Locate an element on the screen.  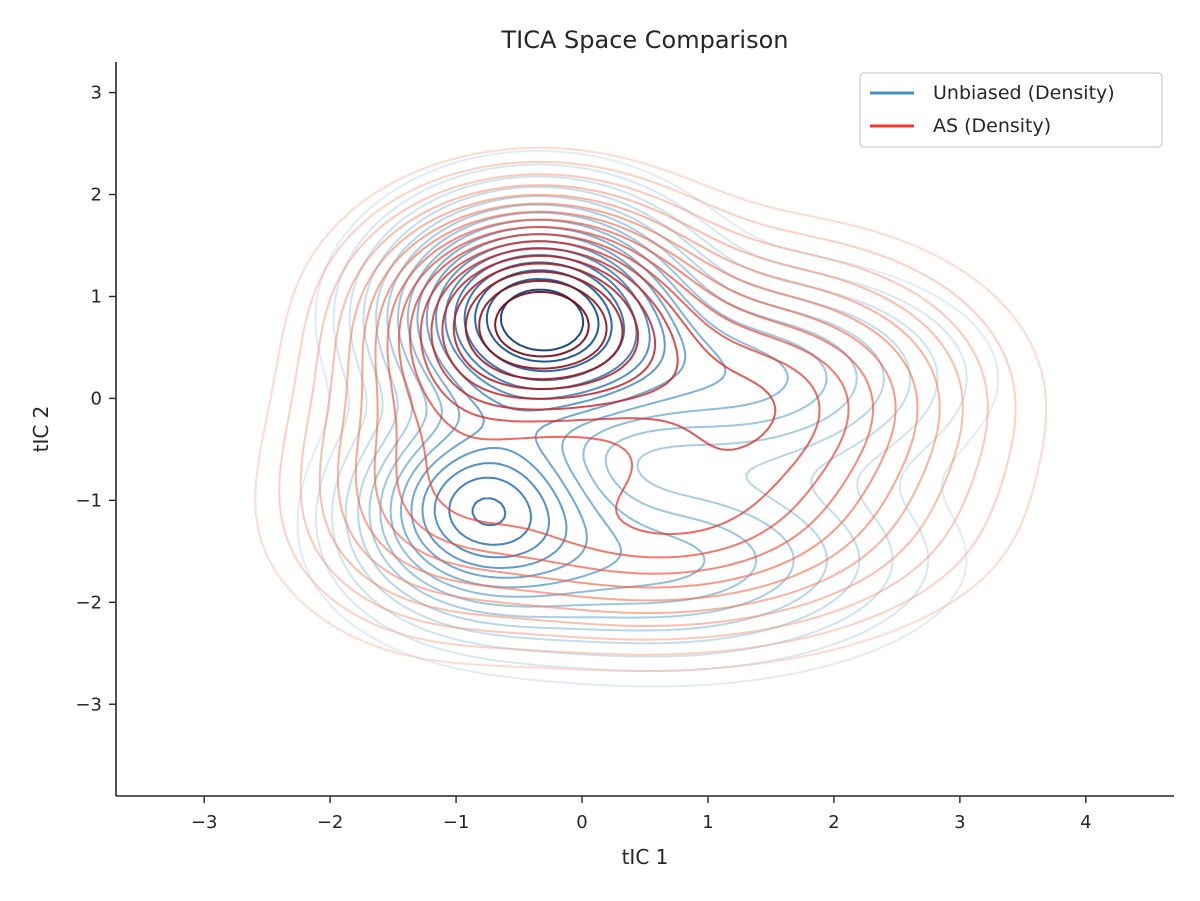
y-ticks: −3 −2 −1 0 1 2 3 is located at coordinates (95, 399).